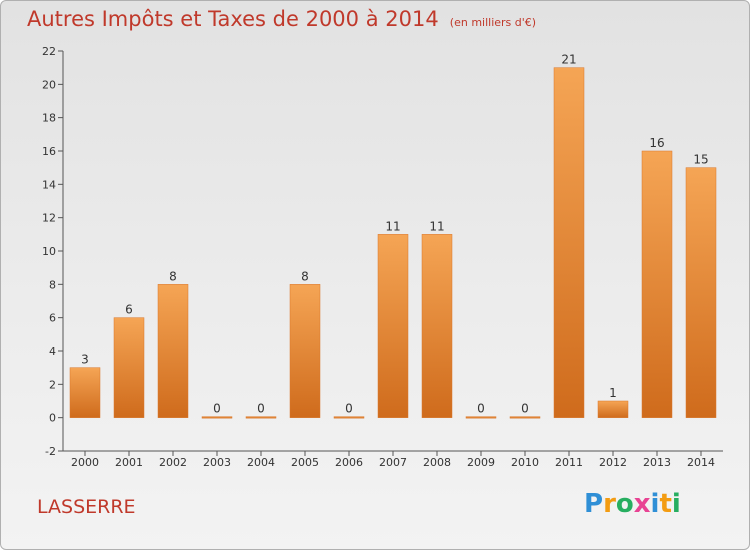  Describe the element at coordinates (49, 118) in the screenshot. I see `y-tick-label: 18` at that location.